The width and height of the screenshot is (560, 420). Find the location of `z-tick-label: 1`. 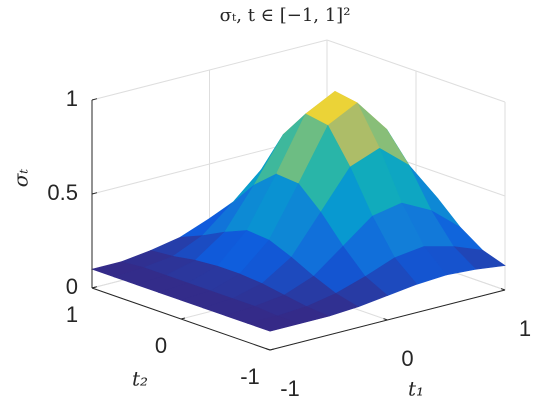

z-tick-label: 1 is located at coordinates (72, 98).